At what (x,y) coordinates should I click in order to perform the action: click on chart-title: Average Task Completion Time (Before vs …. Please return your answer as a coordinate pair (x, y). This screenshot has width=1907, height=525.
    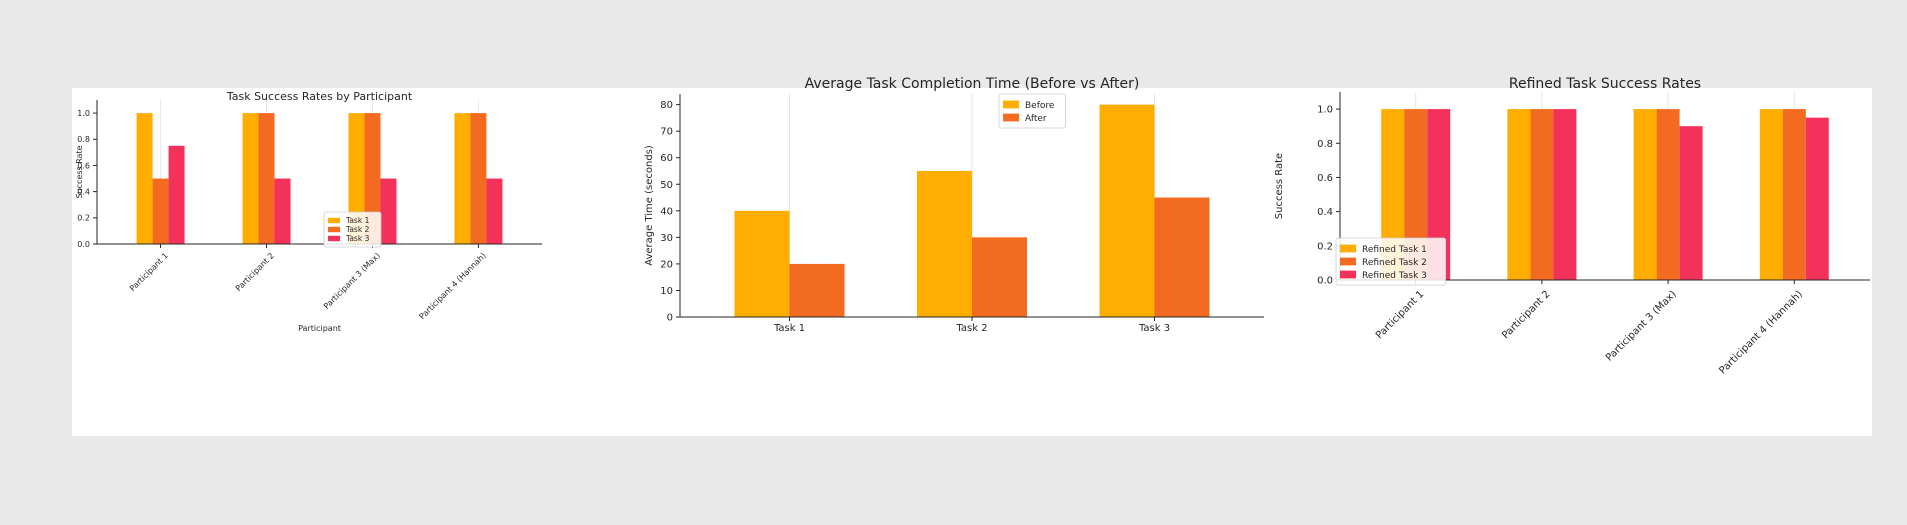
    Looking at the image, I should click on (972, 84).